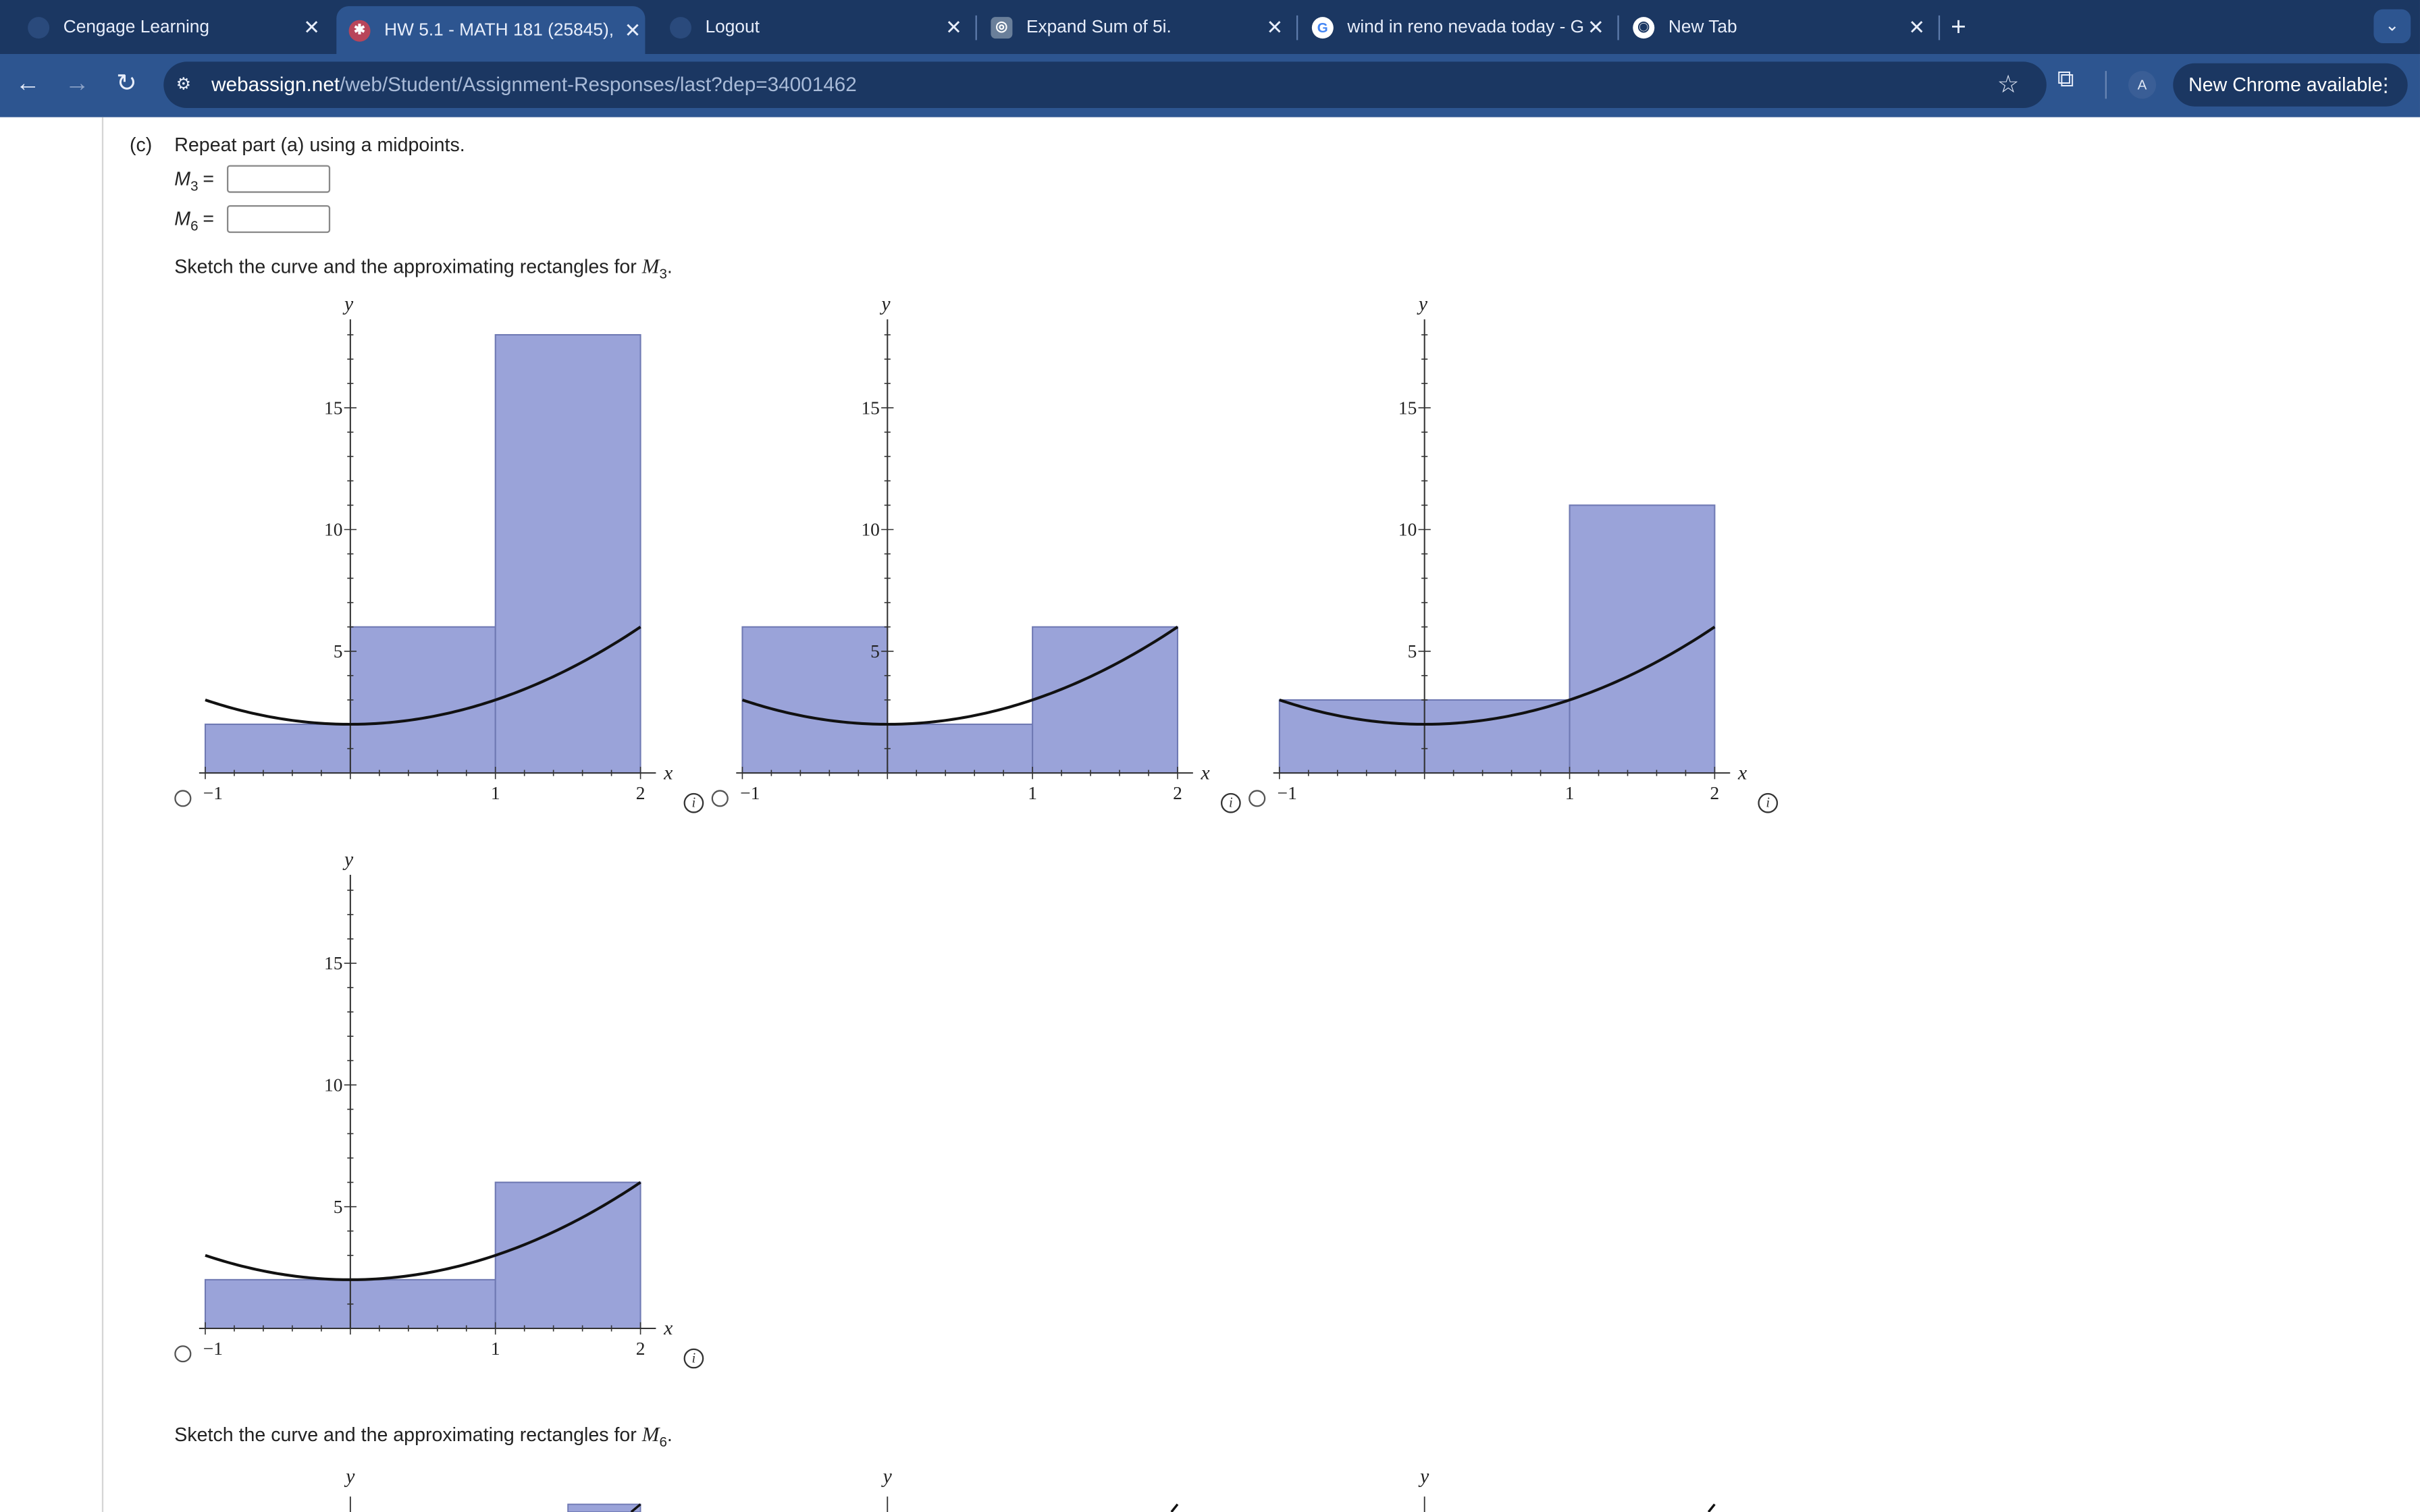  I want to click on tab-title: wind in reno nevada today - G, so click(1465, 27).